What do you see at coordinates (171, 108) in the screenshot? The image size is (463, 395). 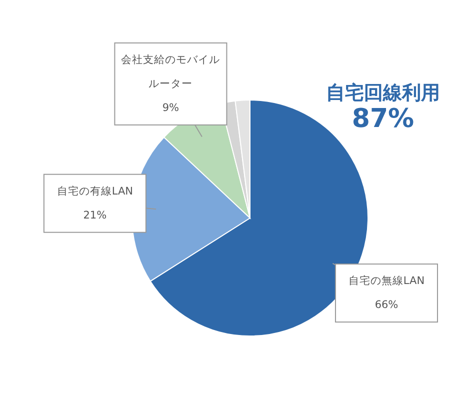 I see `data-label: 9%` at bounding box center [171, 108].